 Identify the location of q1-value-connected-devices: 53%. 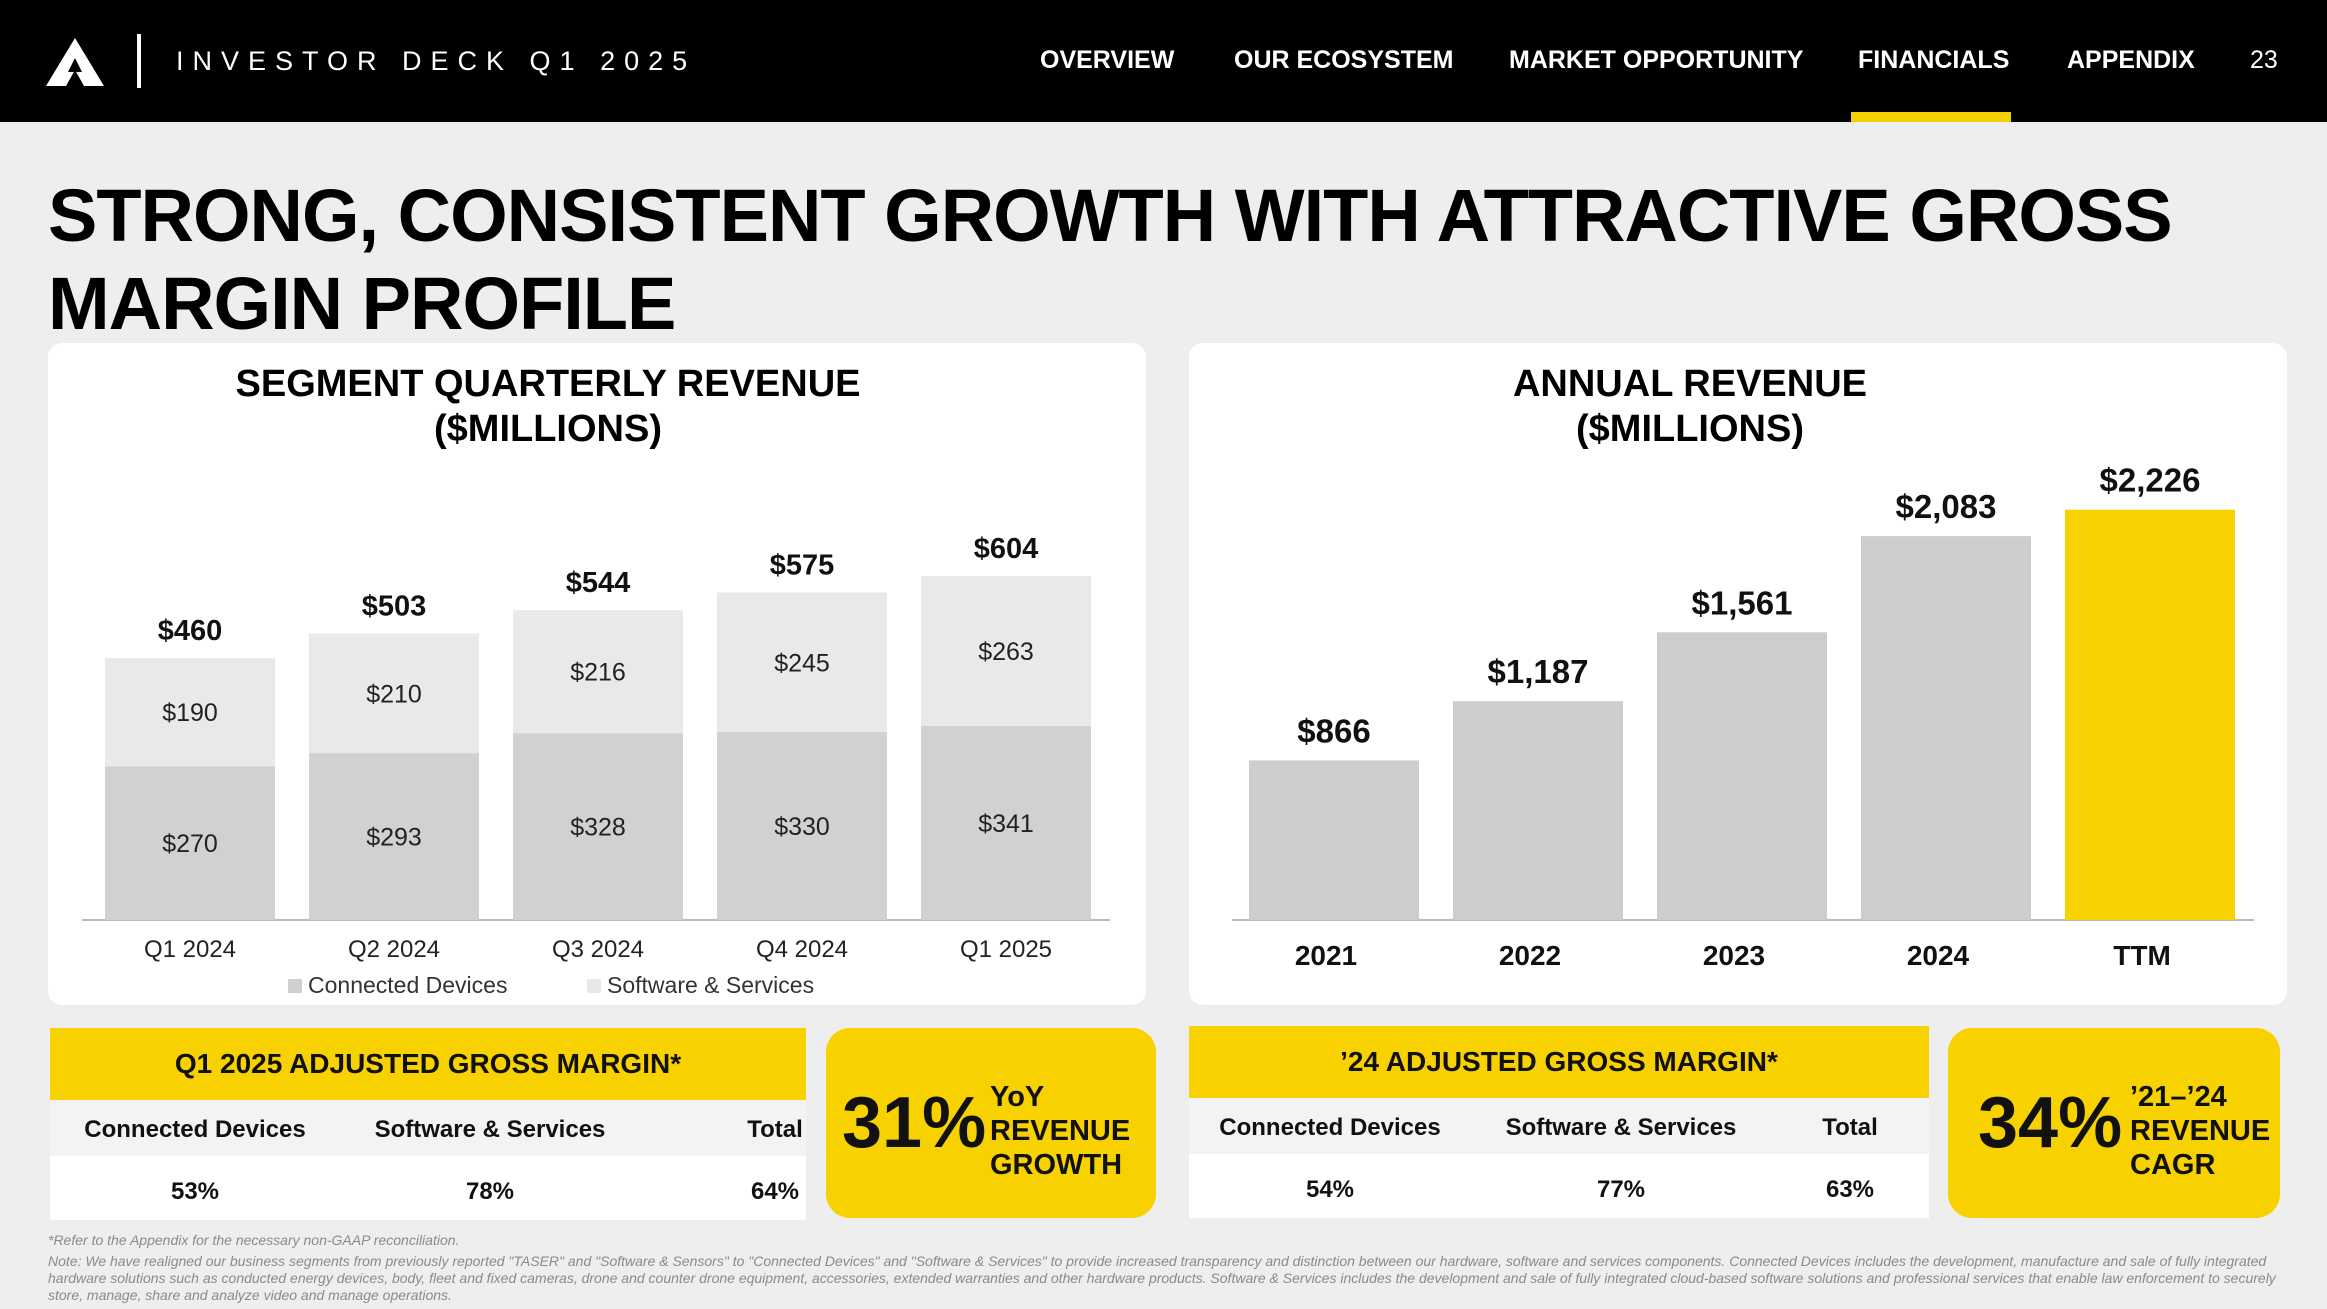
(195, 1191).